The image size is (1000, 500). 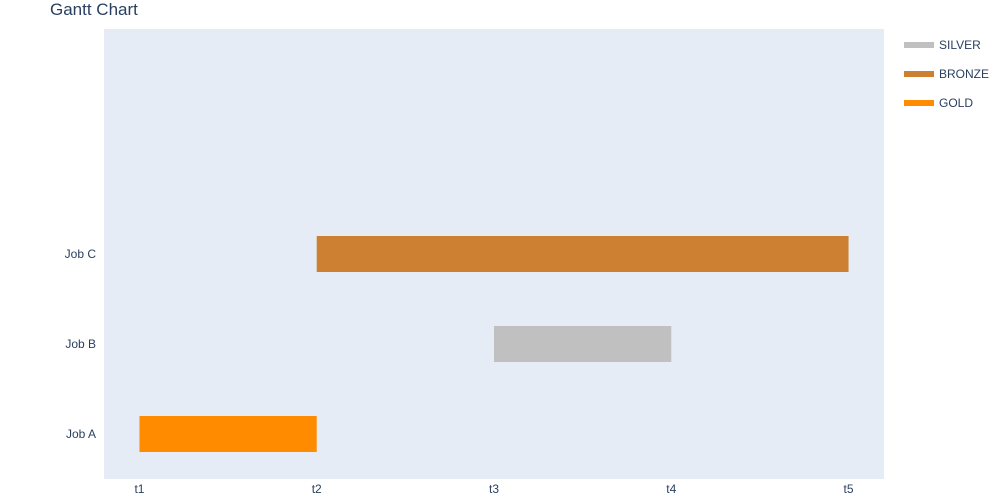 I want to click on legend: SILVER BRONZE GOLD, so click(x=946, y=74).